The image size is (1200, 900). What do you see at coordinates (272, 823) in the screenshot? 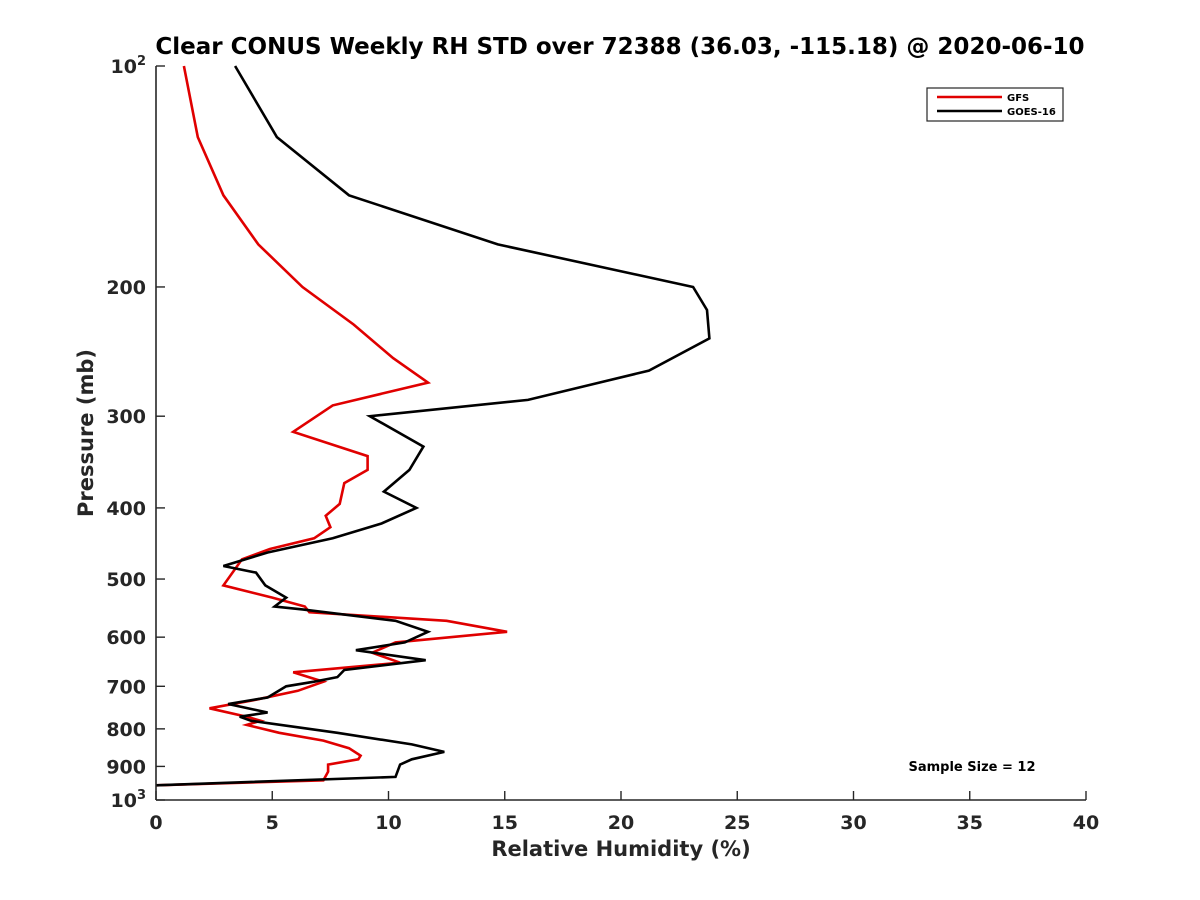
I see `x-tick-label: 5` at bounding box center [272, 823].